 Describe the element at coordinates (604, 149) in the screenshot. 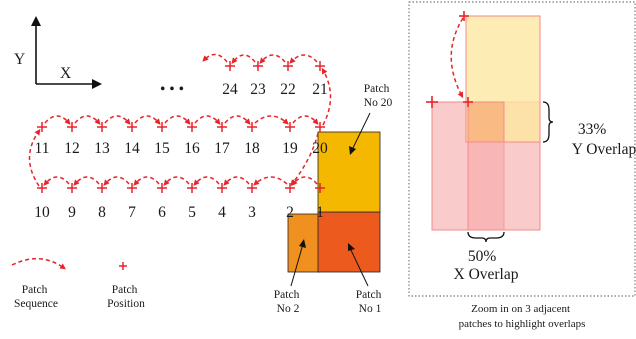

I see `y-overlap-text: Y Overlap` at that location.